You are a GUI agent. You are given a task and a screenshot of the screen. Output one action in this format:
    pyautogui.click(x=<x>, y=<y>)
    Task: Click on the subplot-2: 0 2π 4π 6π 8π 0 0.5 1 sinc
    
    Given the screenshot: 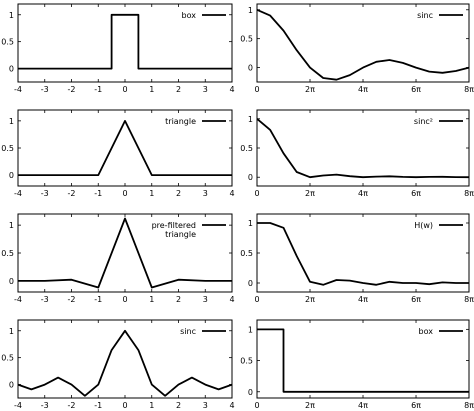 What is the action you would take?
    pyautogui.click(x=357, y=48)
    